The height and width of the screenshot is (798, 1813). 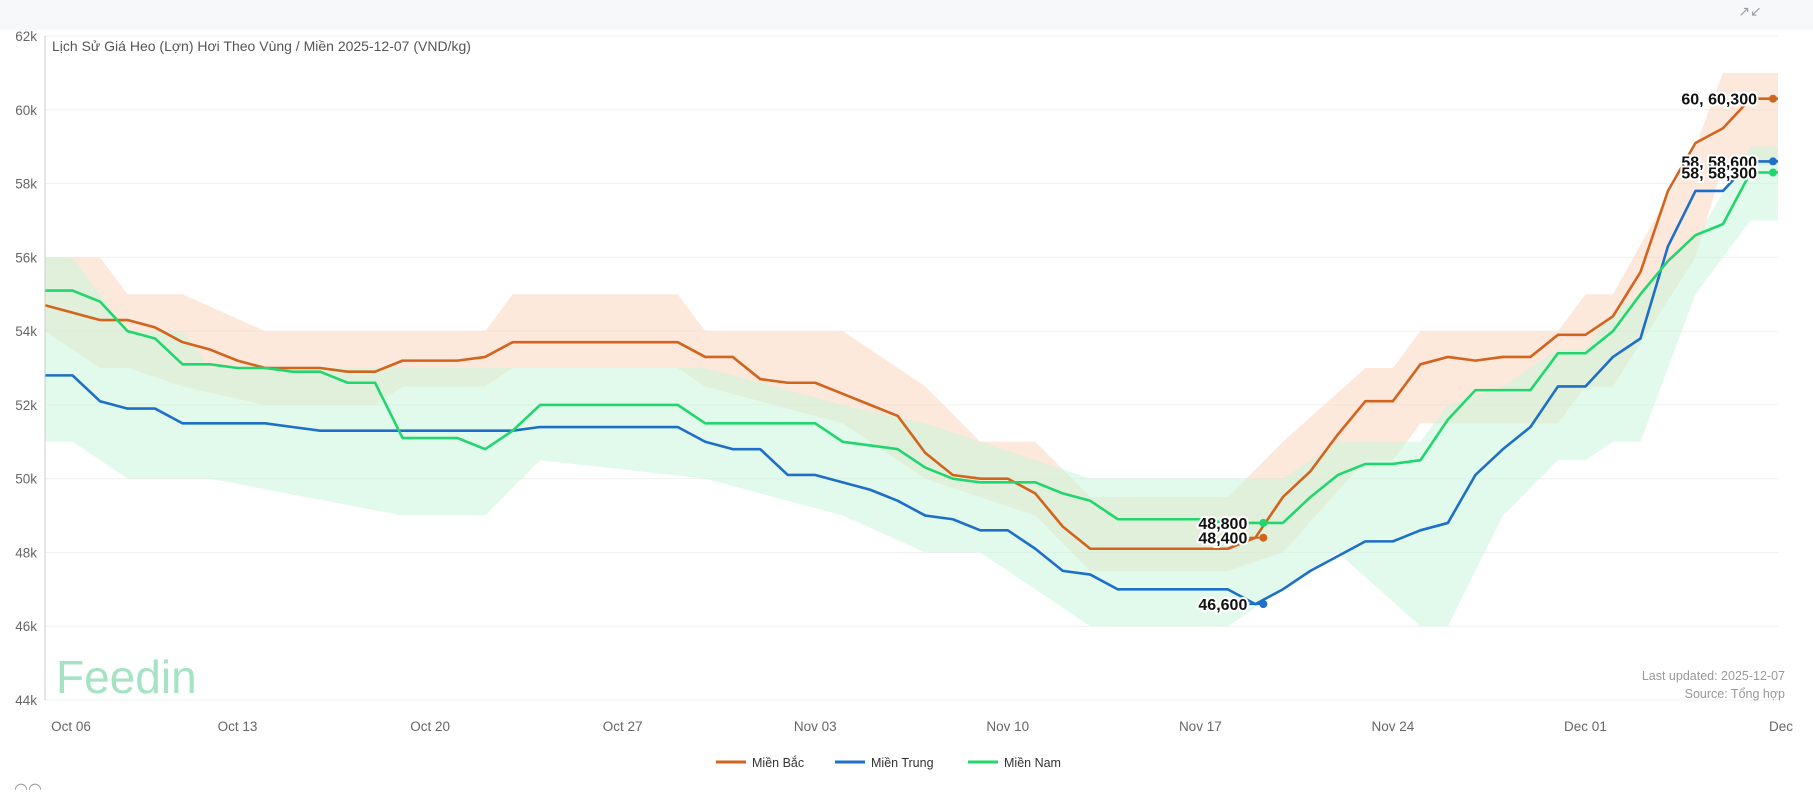 I want to click on y-tick-label: 62k, so click(x=26, y=36).